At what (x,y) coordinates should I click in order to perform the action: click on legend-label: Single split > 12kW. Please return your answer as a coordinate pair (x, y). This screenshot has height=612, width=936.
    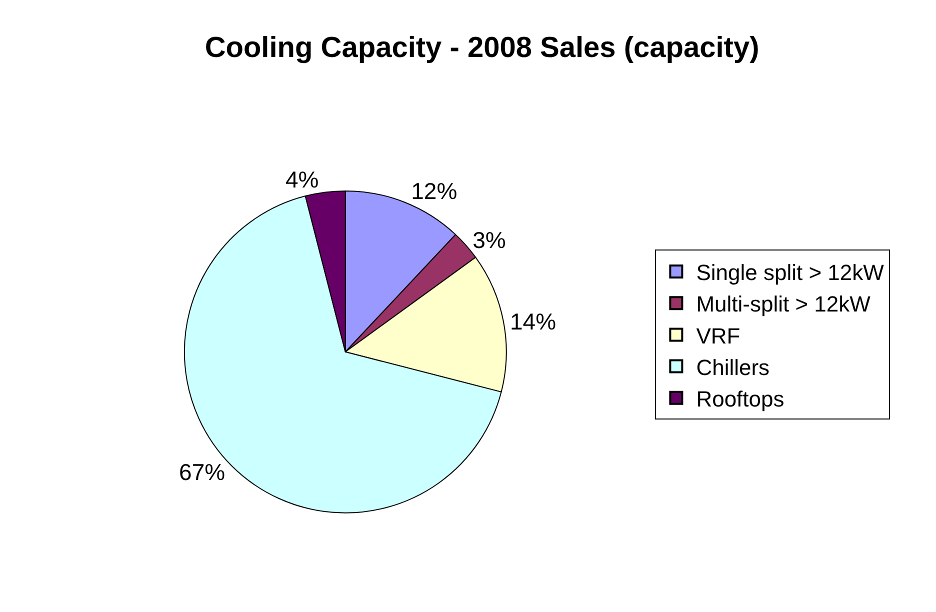
    Looking at the image, I should click on (790, 273).